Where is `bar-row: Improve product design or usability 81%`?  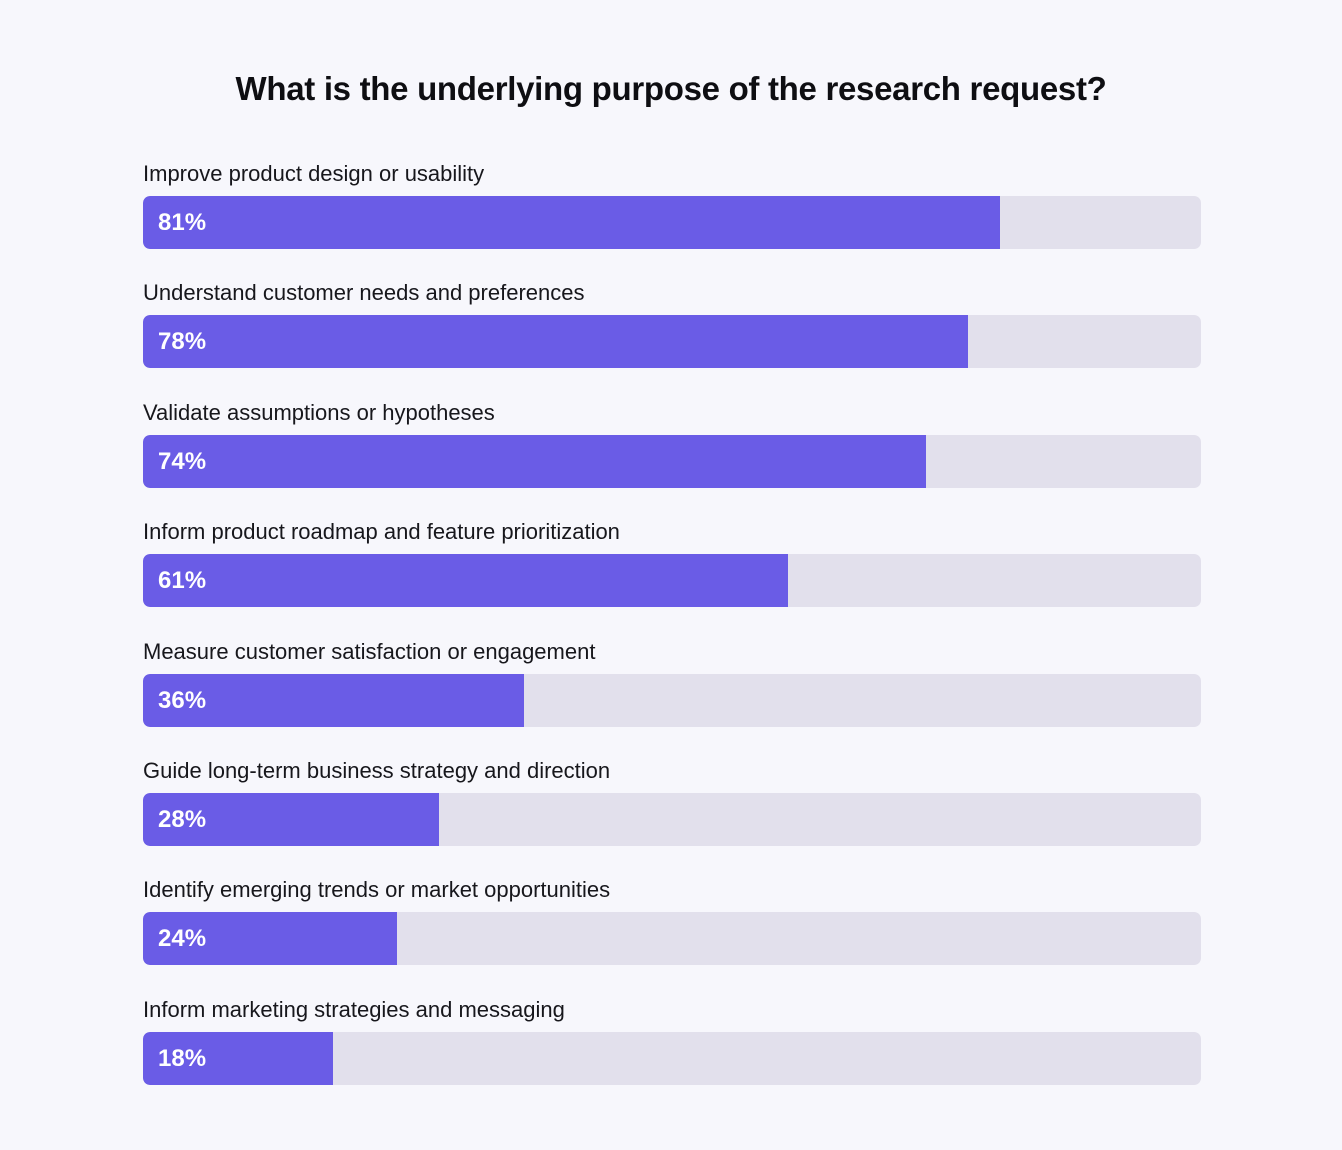 bar-row: Improve product design or usability 81% is located at coordinates (672, 214).